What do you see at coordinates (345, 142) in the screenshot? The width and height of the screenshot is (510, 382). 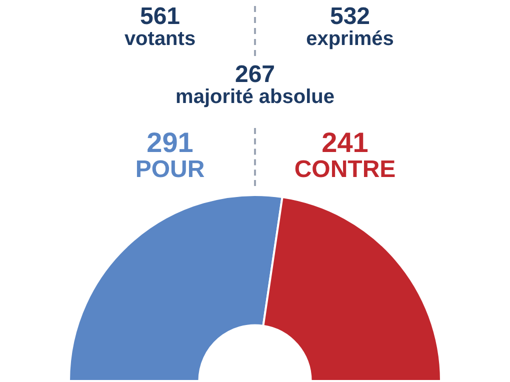 I see `data-label: 241` at bounding box center [345, 142].